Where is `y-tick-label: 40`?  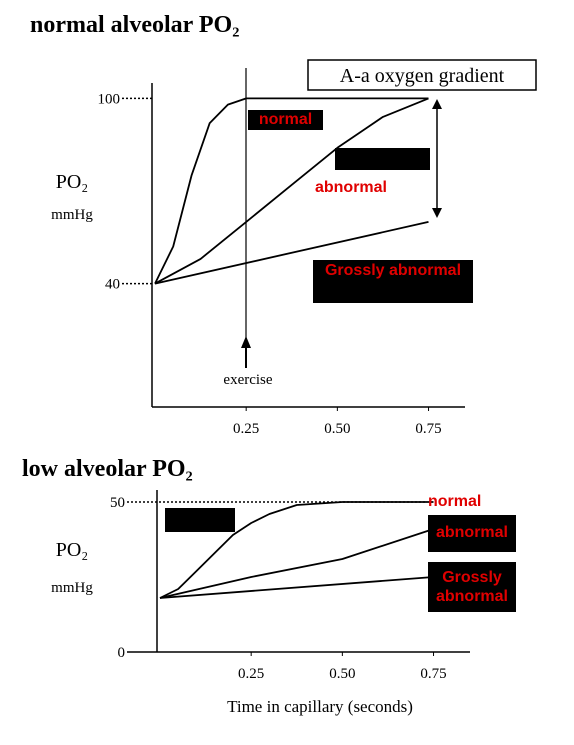 y-tick-label: 40 is located at coordinates (112, 285).